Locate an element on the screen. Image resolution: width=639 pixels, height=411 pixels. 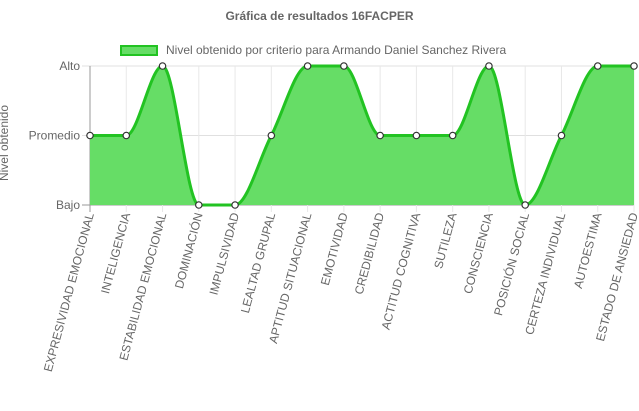
chart-title: Gráfica de resultados 16FACPER is located at coordinates (319, 16).